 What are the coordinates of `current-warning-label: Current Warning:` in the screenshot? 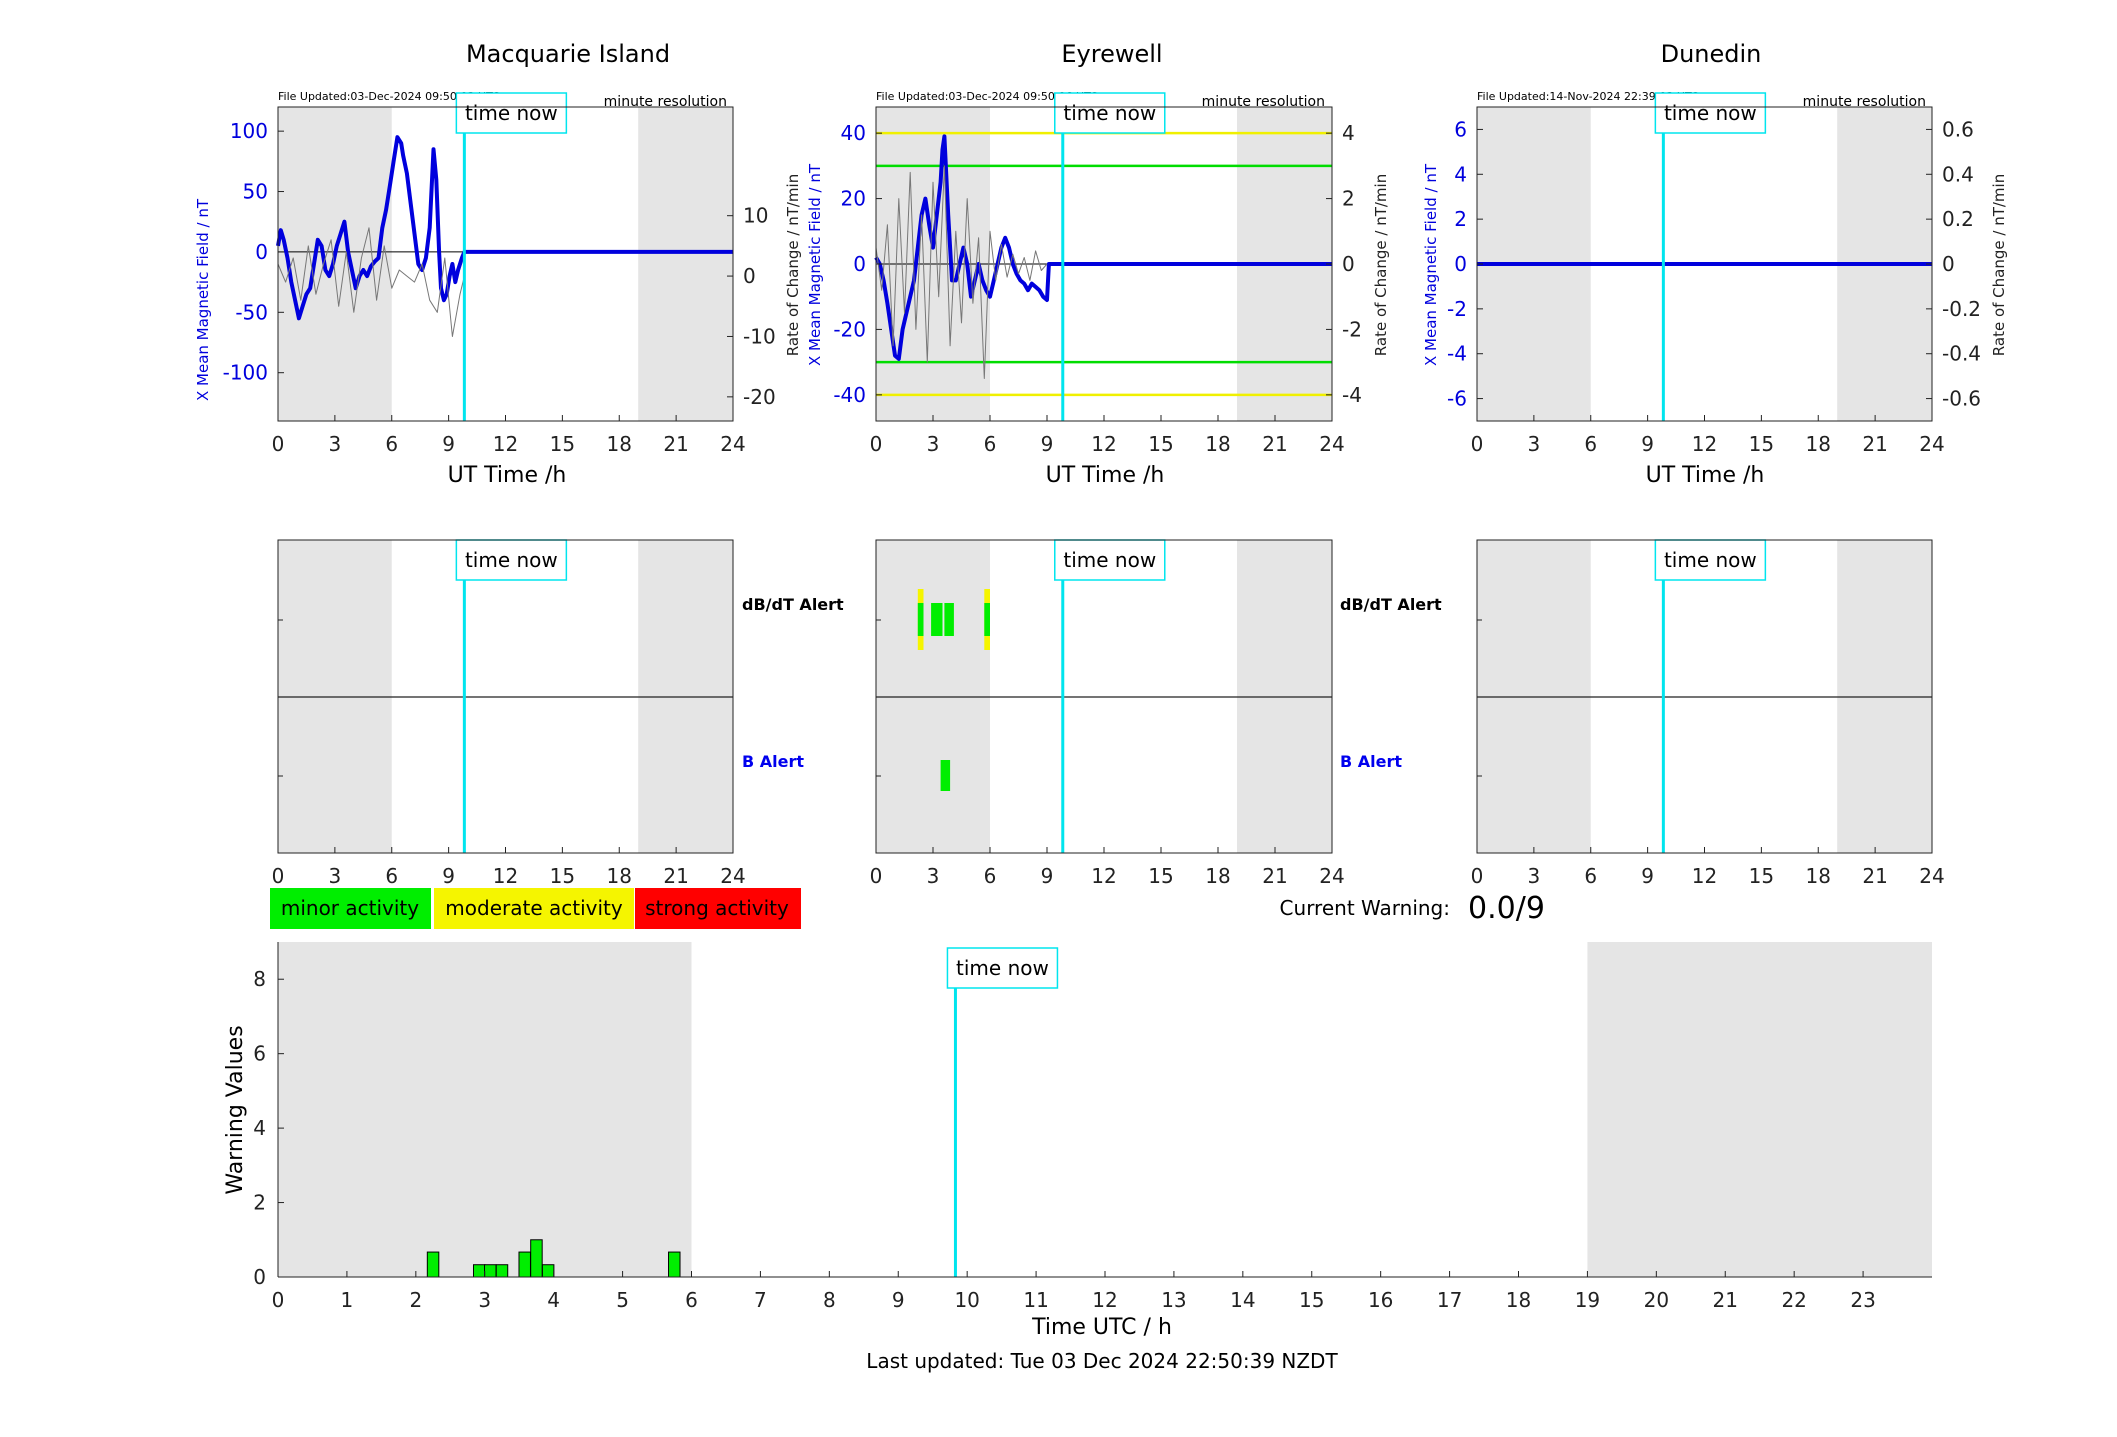 It's located at (1365, 908).